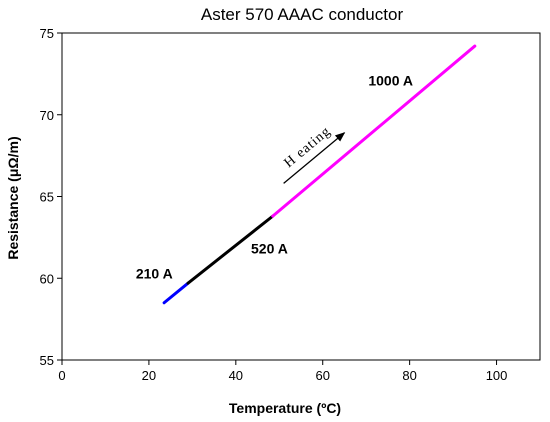  Describe the element at coordinates (47, 360) in the screenshot. I see `y-tick-label: 55` at that location.